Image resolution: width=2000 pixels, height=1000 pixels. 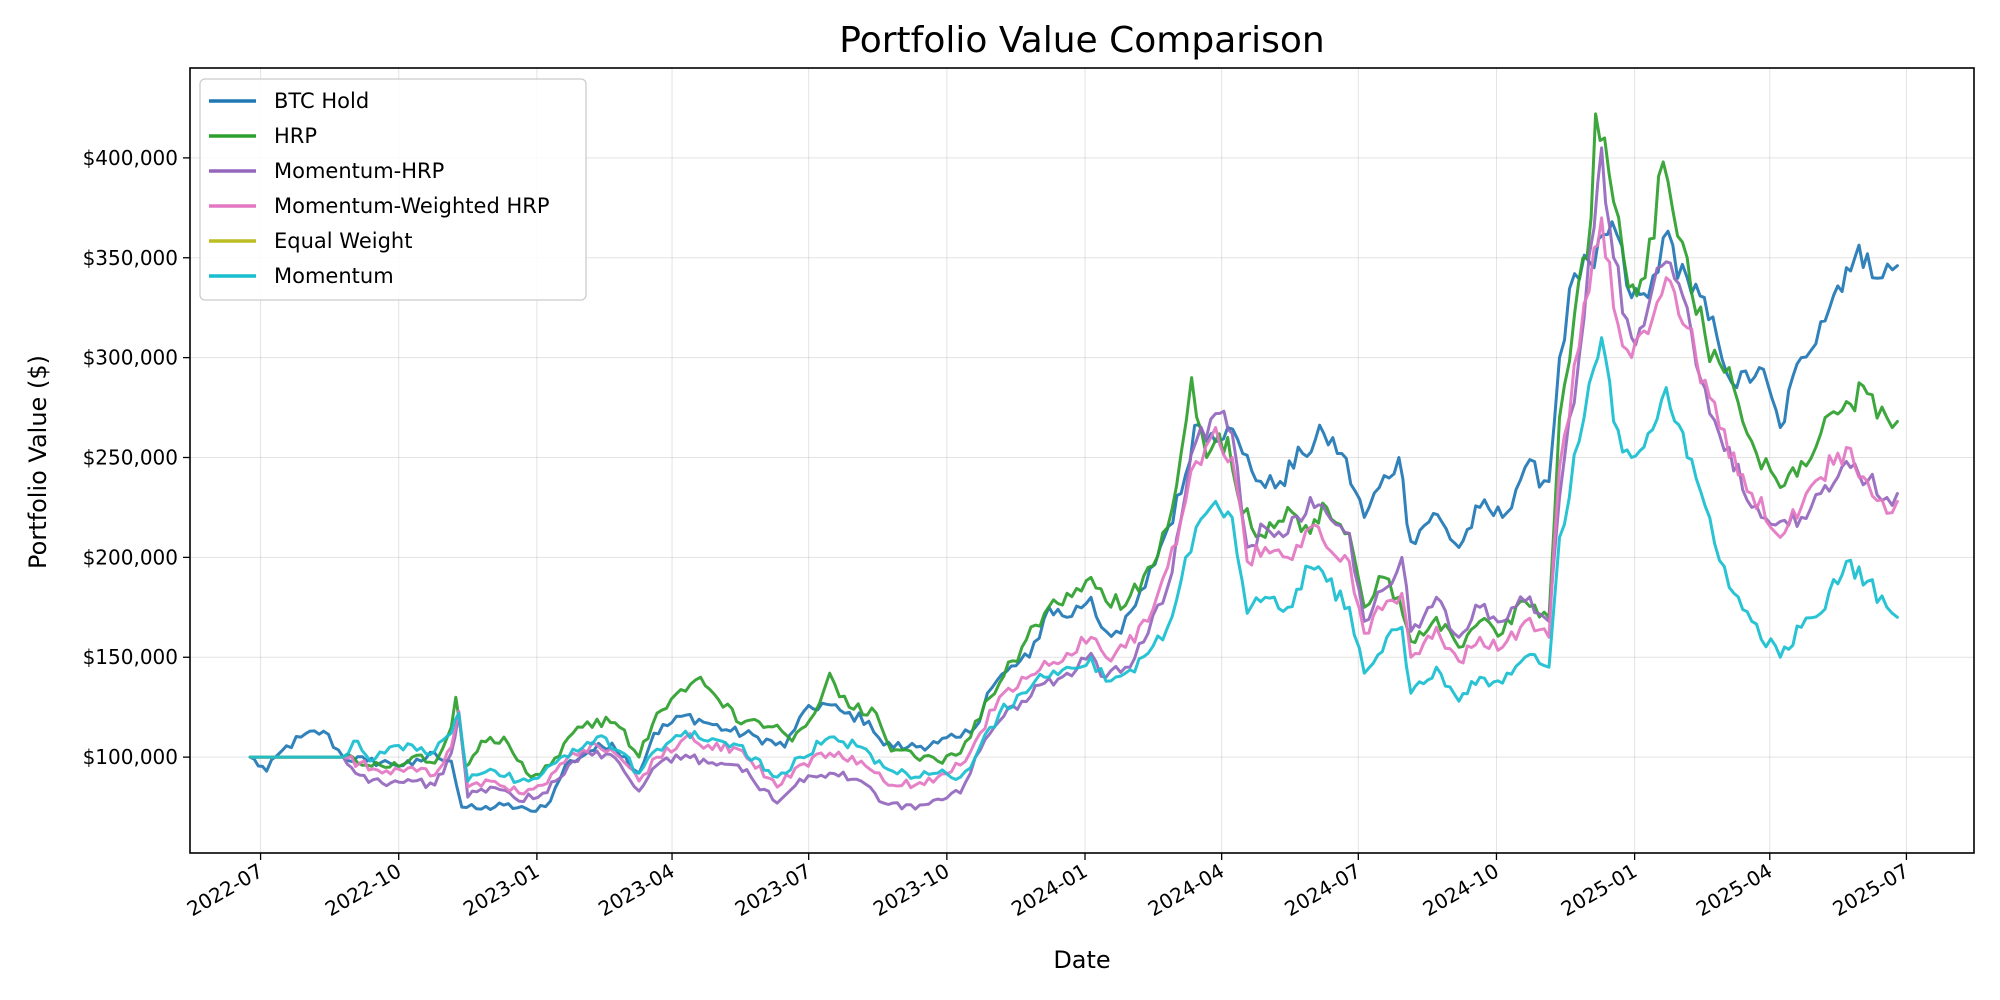 What do you see at coordinates (1322, 890) in the screenshot?
I see `x-tick-label: 2024-07` at bounding box center [1322, 890].